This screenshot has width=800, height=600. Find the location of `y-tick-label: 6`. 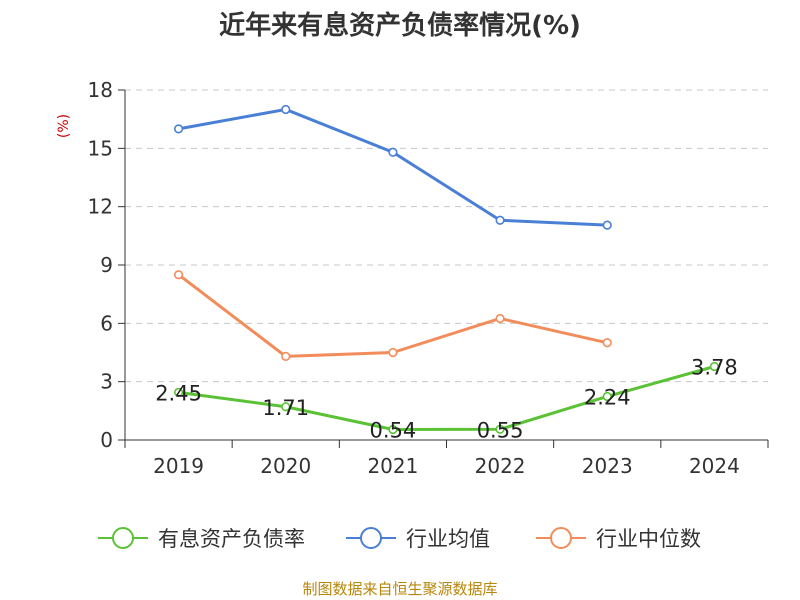

y-tick-label: 6 is located at coordinates (106, 323).